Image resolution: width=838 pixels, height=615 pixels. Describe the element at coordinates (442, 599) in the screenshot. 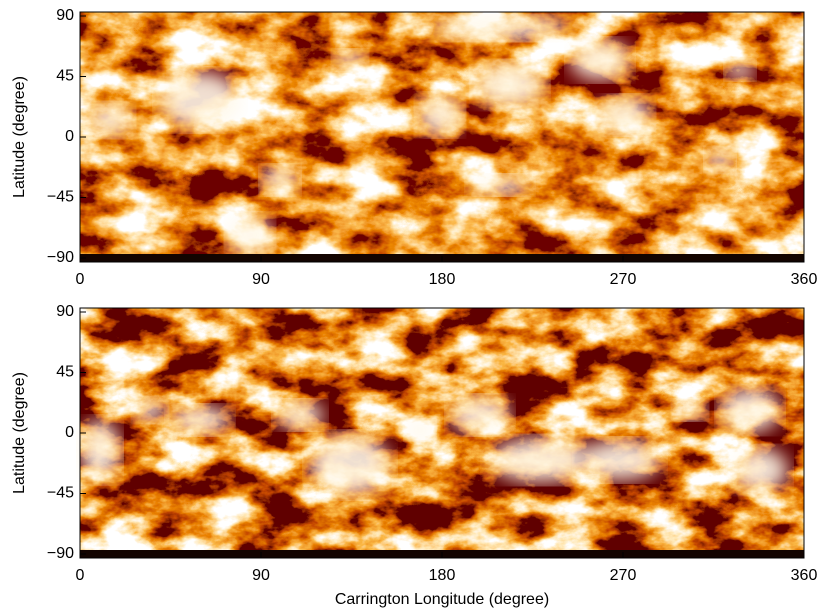

I see `x-axis-label: Carrington Longitude (degree)` at that location.